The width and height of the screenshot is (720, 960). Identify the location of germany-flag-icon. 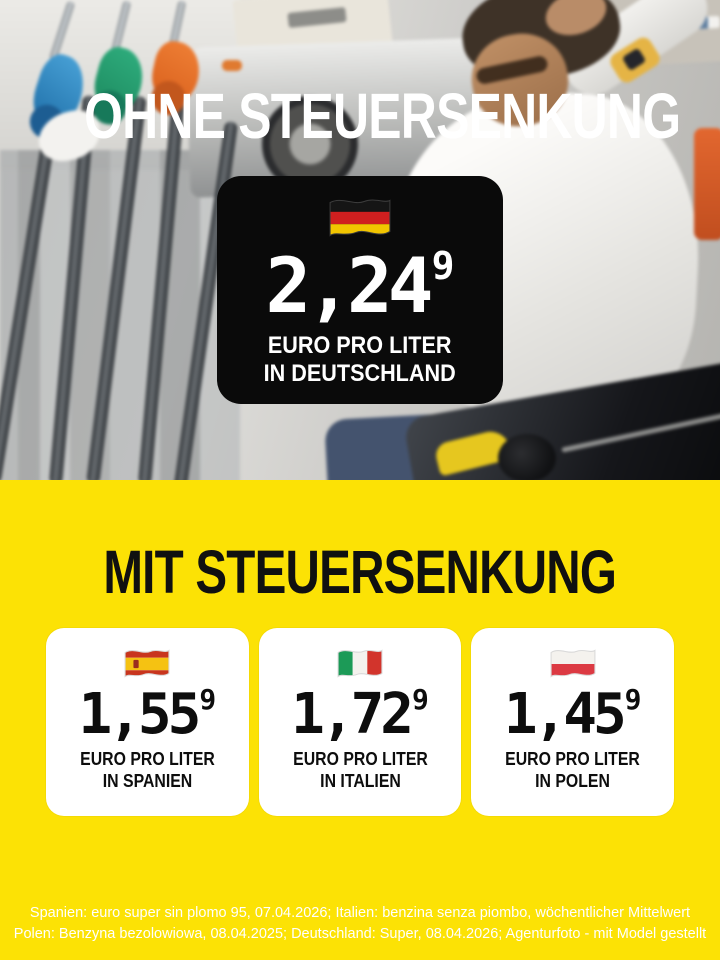
(360, 218).